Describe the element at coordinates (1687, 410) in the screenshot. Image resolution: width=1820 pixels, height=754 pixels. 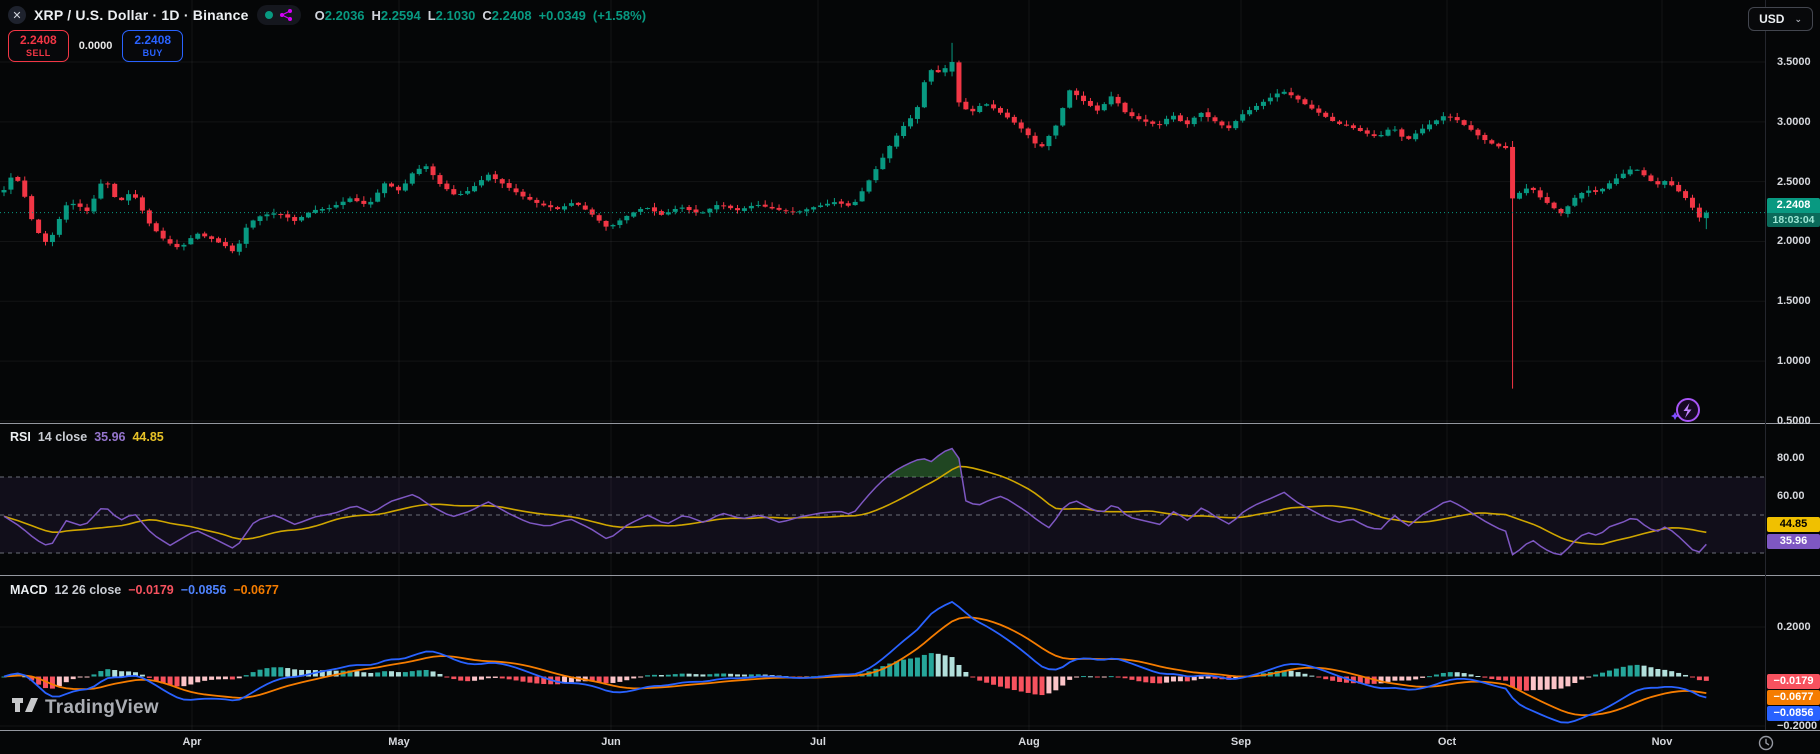
I see `lightning-bolt-icon` at that location.